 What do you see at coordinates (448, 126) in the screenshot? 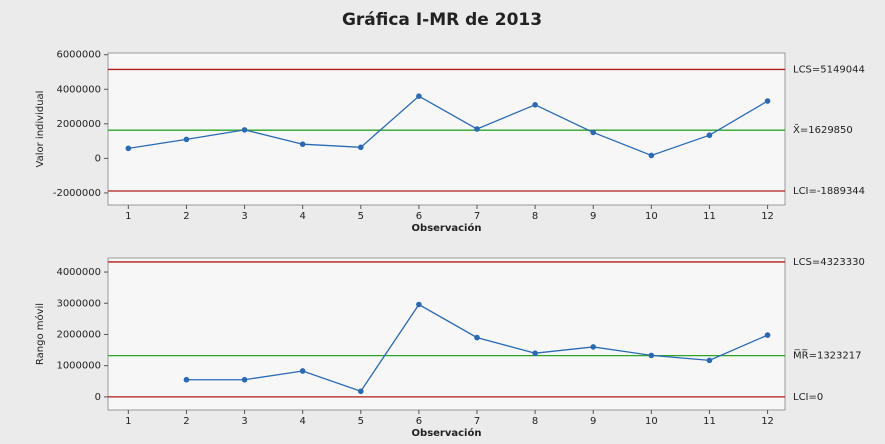
I see `data-line` at bounding box center [448, 126].